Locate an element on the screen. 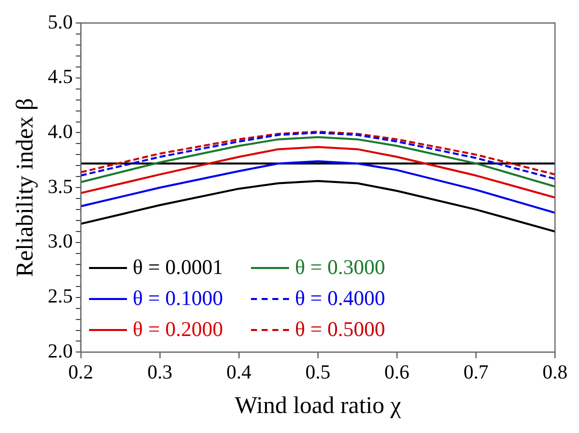 The width and height of the screenshot is (579, 433). legend-label: θ = 0.2000 is located at coordinates (177, 329).